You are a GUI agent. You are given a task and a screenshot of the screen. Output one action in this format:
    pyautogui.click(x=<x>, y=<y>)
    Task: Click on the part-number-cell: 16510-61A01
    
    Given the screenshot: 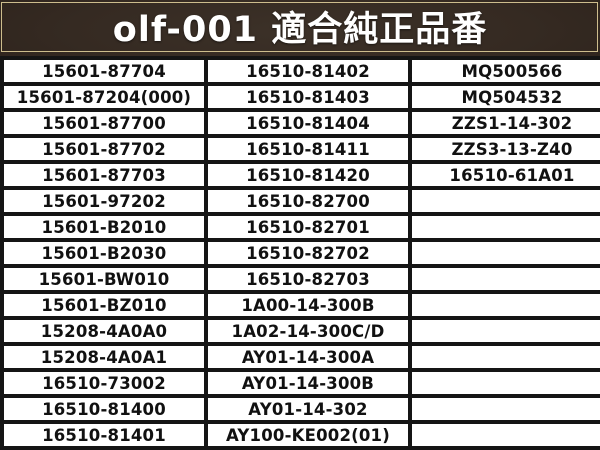 What is the action you would take?
    pyautogui.click(x=504, y=175)
    